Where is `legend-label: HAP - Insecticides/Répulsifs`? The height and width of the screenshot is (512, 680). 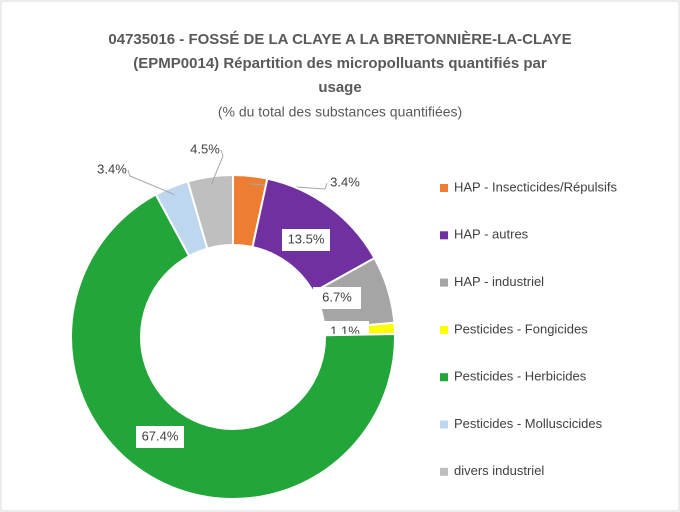 legend-label: HAP - Insecticides/Répulsifs is located at coordinates (536, 186).